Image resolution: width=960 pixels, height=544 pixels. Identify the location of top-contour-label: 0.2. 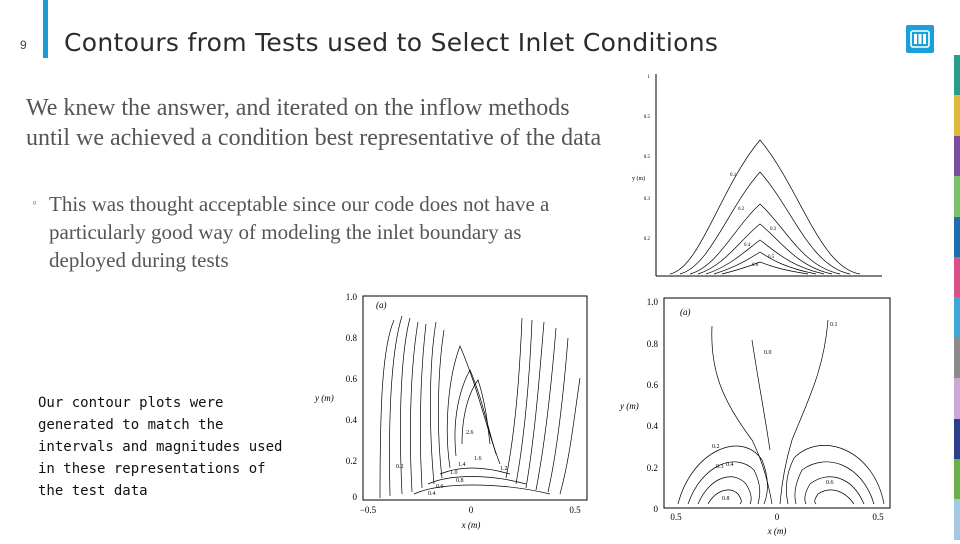
(741, 209).